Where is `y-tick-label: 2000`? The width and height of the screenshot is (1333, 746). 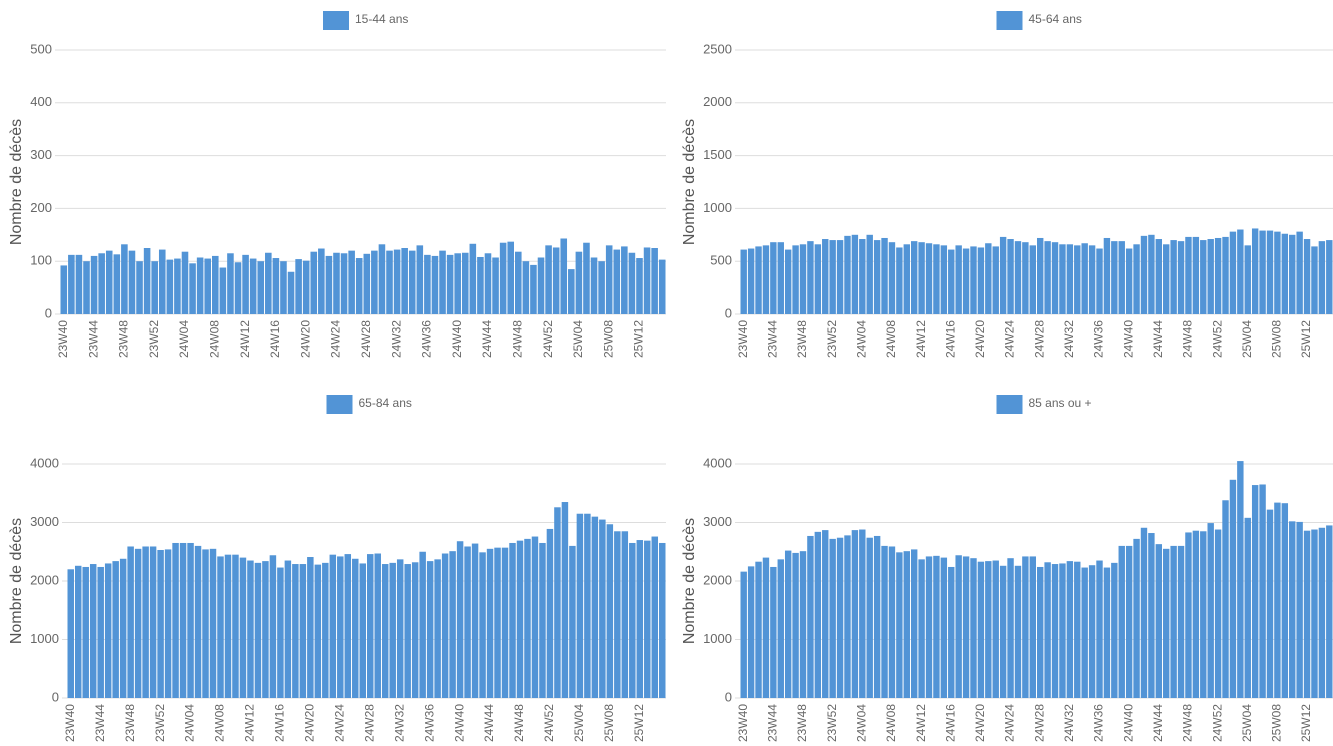
y-tick-label: 2000 is located at coordinates (44, 579).